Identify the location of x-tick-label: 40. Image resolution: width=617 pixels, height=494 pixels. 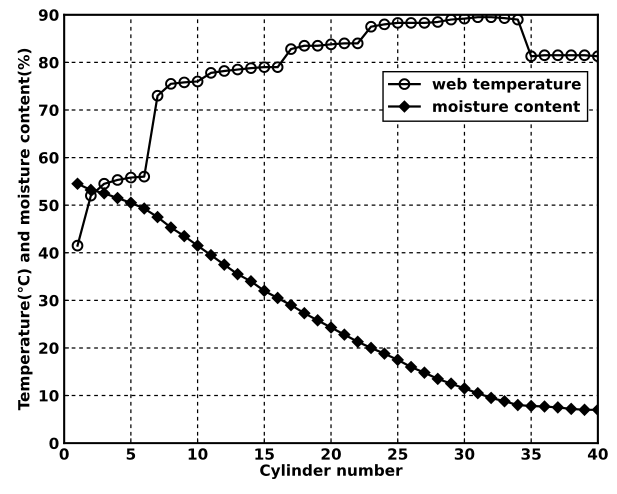
(598, 454).